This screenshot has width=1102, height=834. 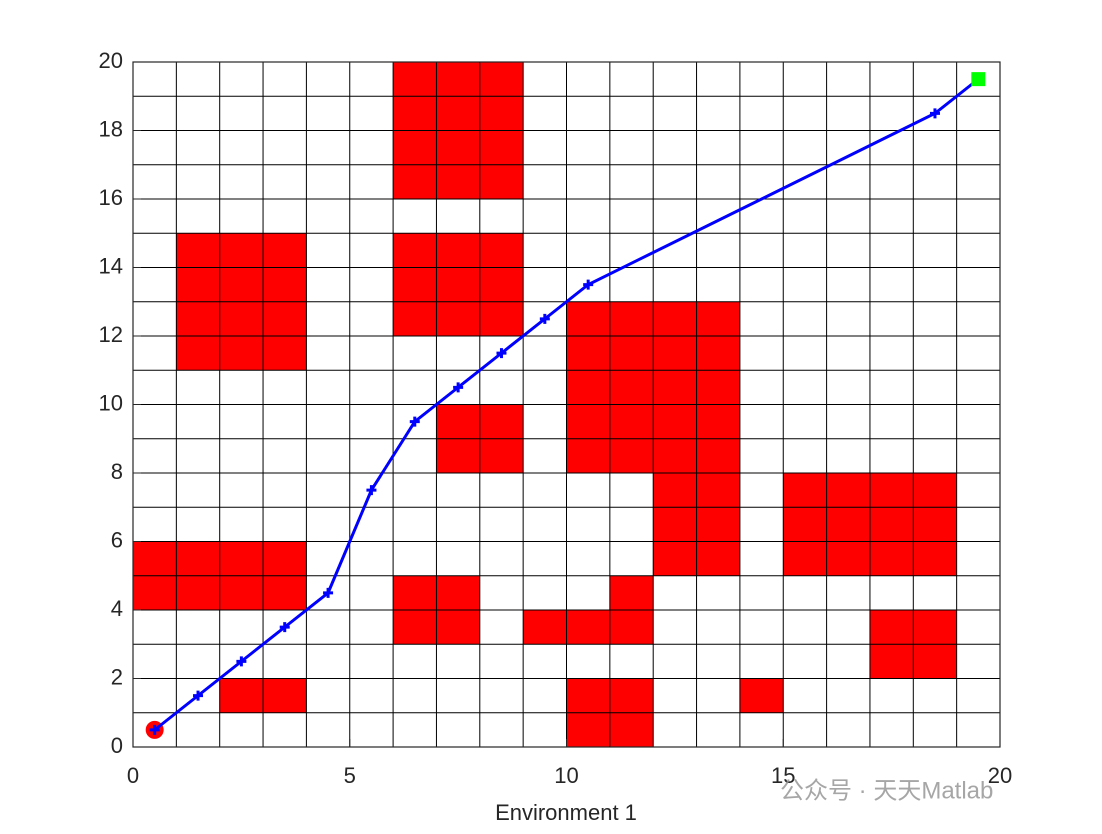 What do you see at coordinates (111, 402) in the screenshot?
I see `y-tick-label: 10` at bounding box center [111, 402].